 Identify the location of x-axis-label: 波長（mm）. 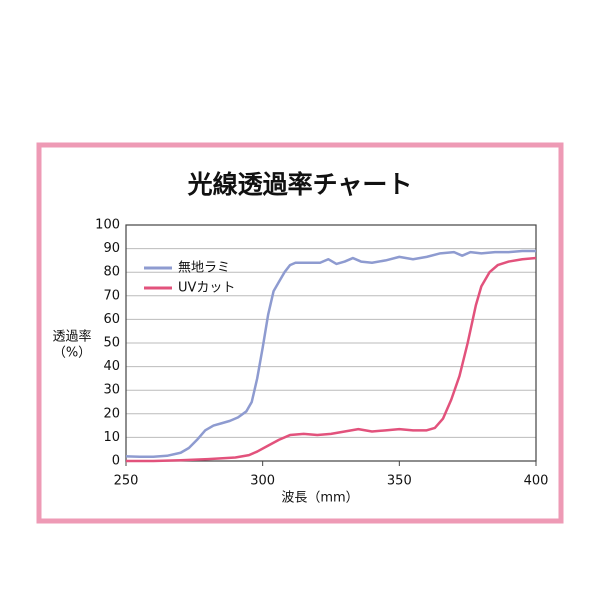
(319, 498).